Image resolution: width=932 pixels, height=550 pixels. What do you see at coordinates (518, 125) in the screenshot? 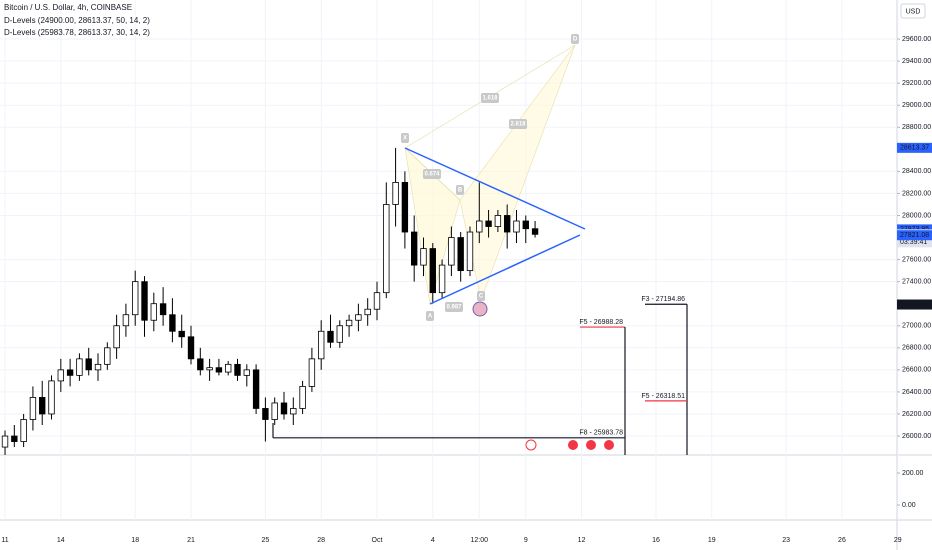
I see `pattern-ratio: 2.618` at bounding box center [518, 125].